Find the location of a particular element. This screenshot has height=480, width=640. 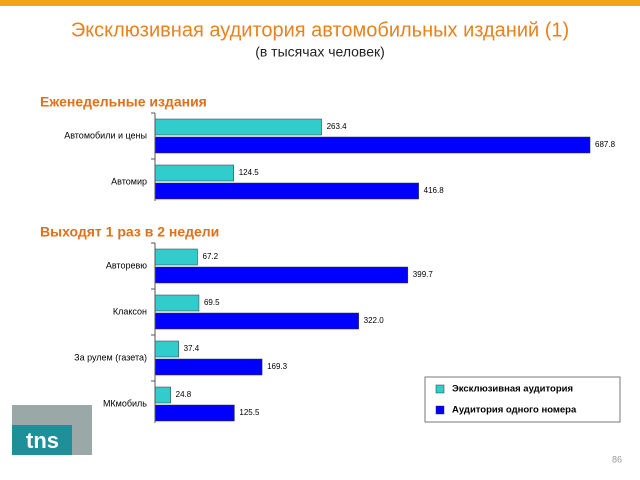

category-label: Автомир is located at coordinates (129, 181).